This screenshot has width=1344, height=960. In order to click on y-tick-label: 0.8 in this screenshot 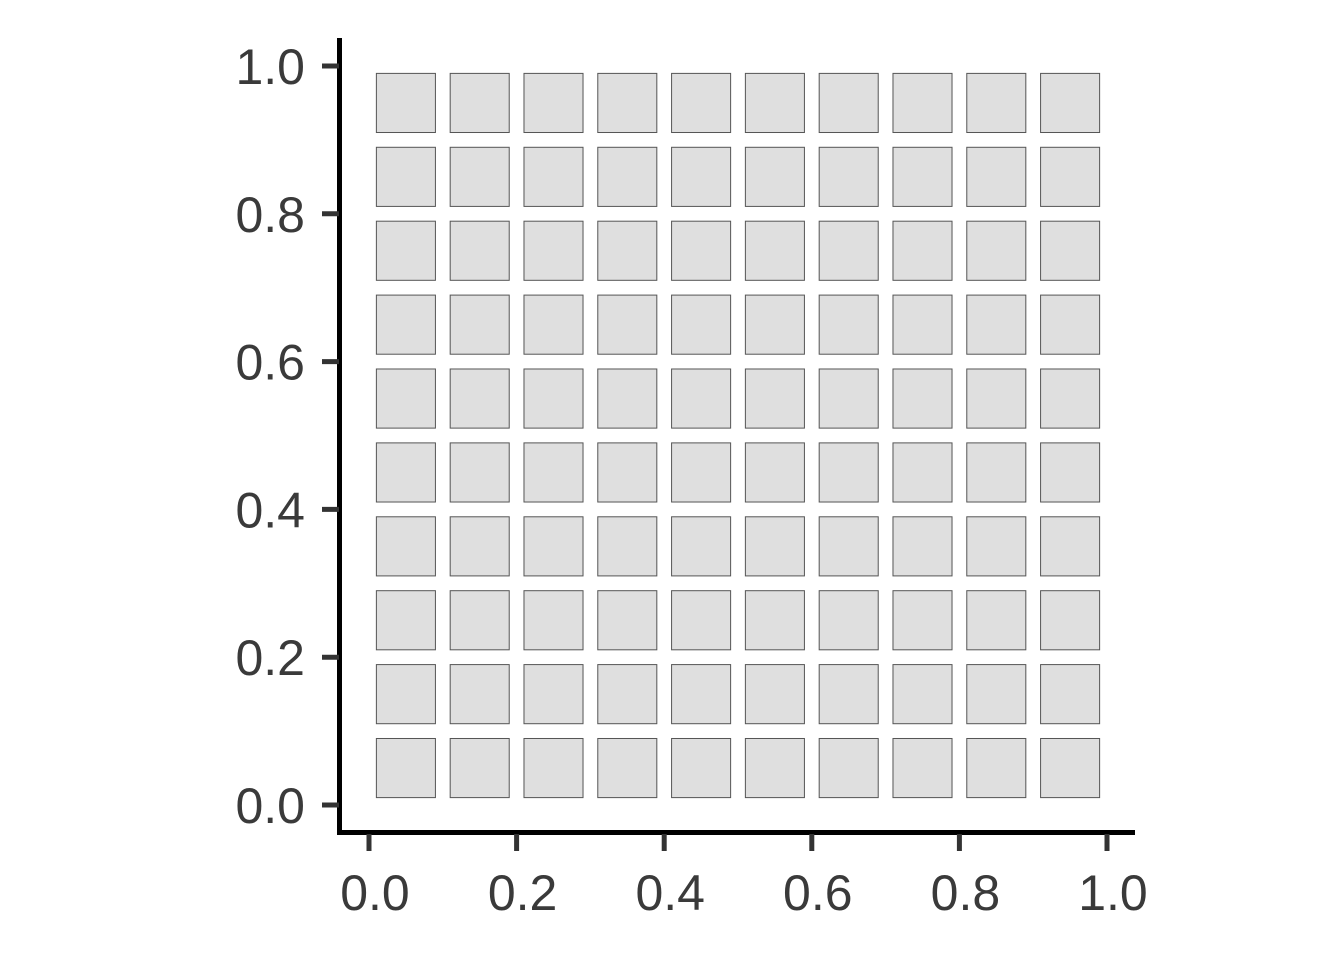, I will do `click(270, 215)`.